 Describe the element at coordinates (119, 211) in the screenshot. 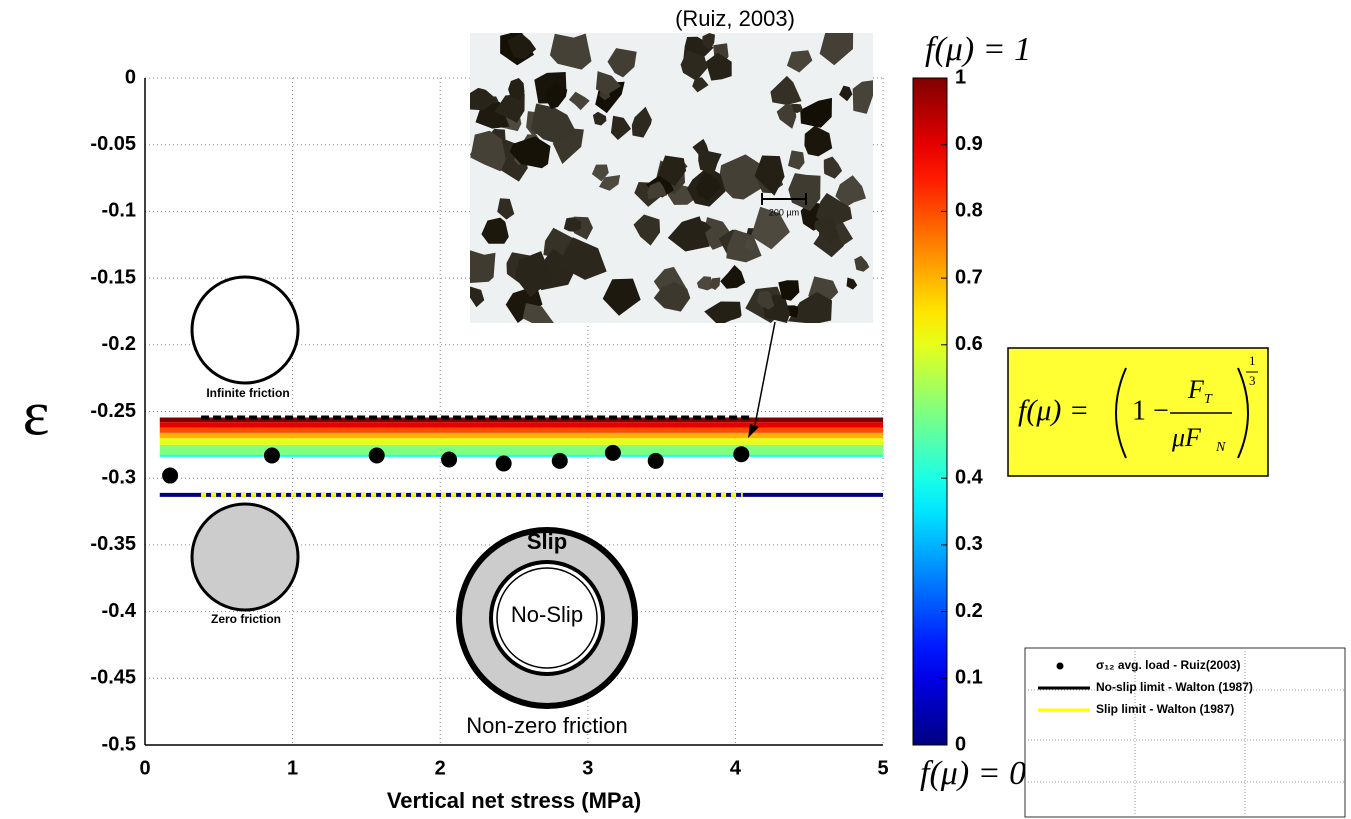

I see `y-tick-label: -0.1` at that location.